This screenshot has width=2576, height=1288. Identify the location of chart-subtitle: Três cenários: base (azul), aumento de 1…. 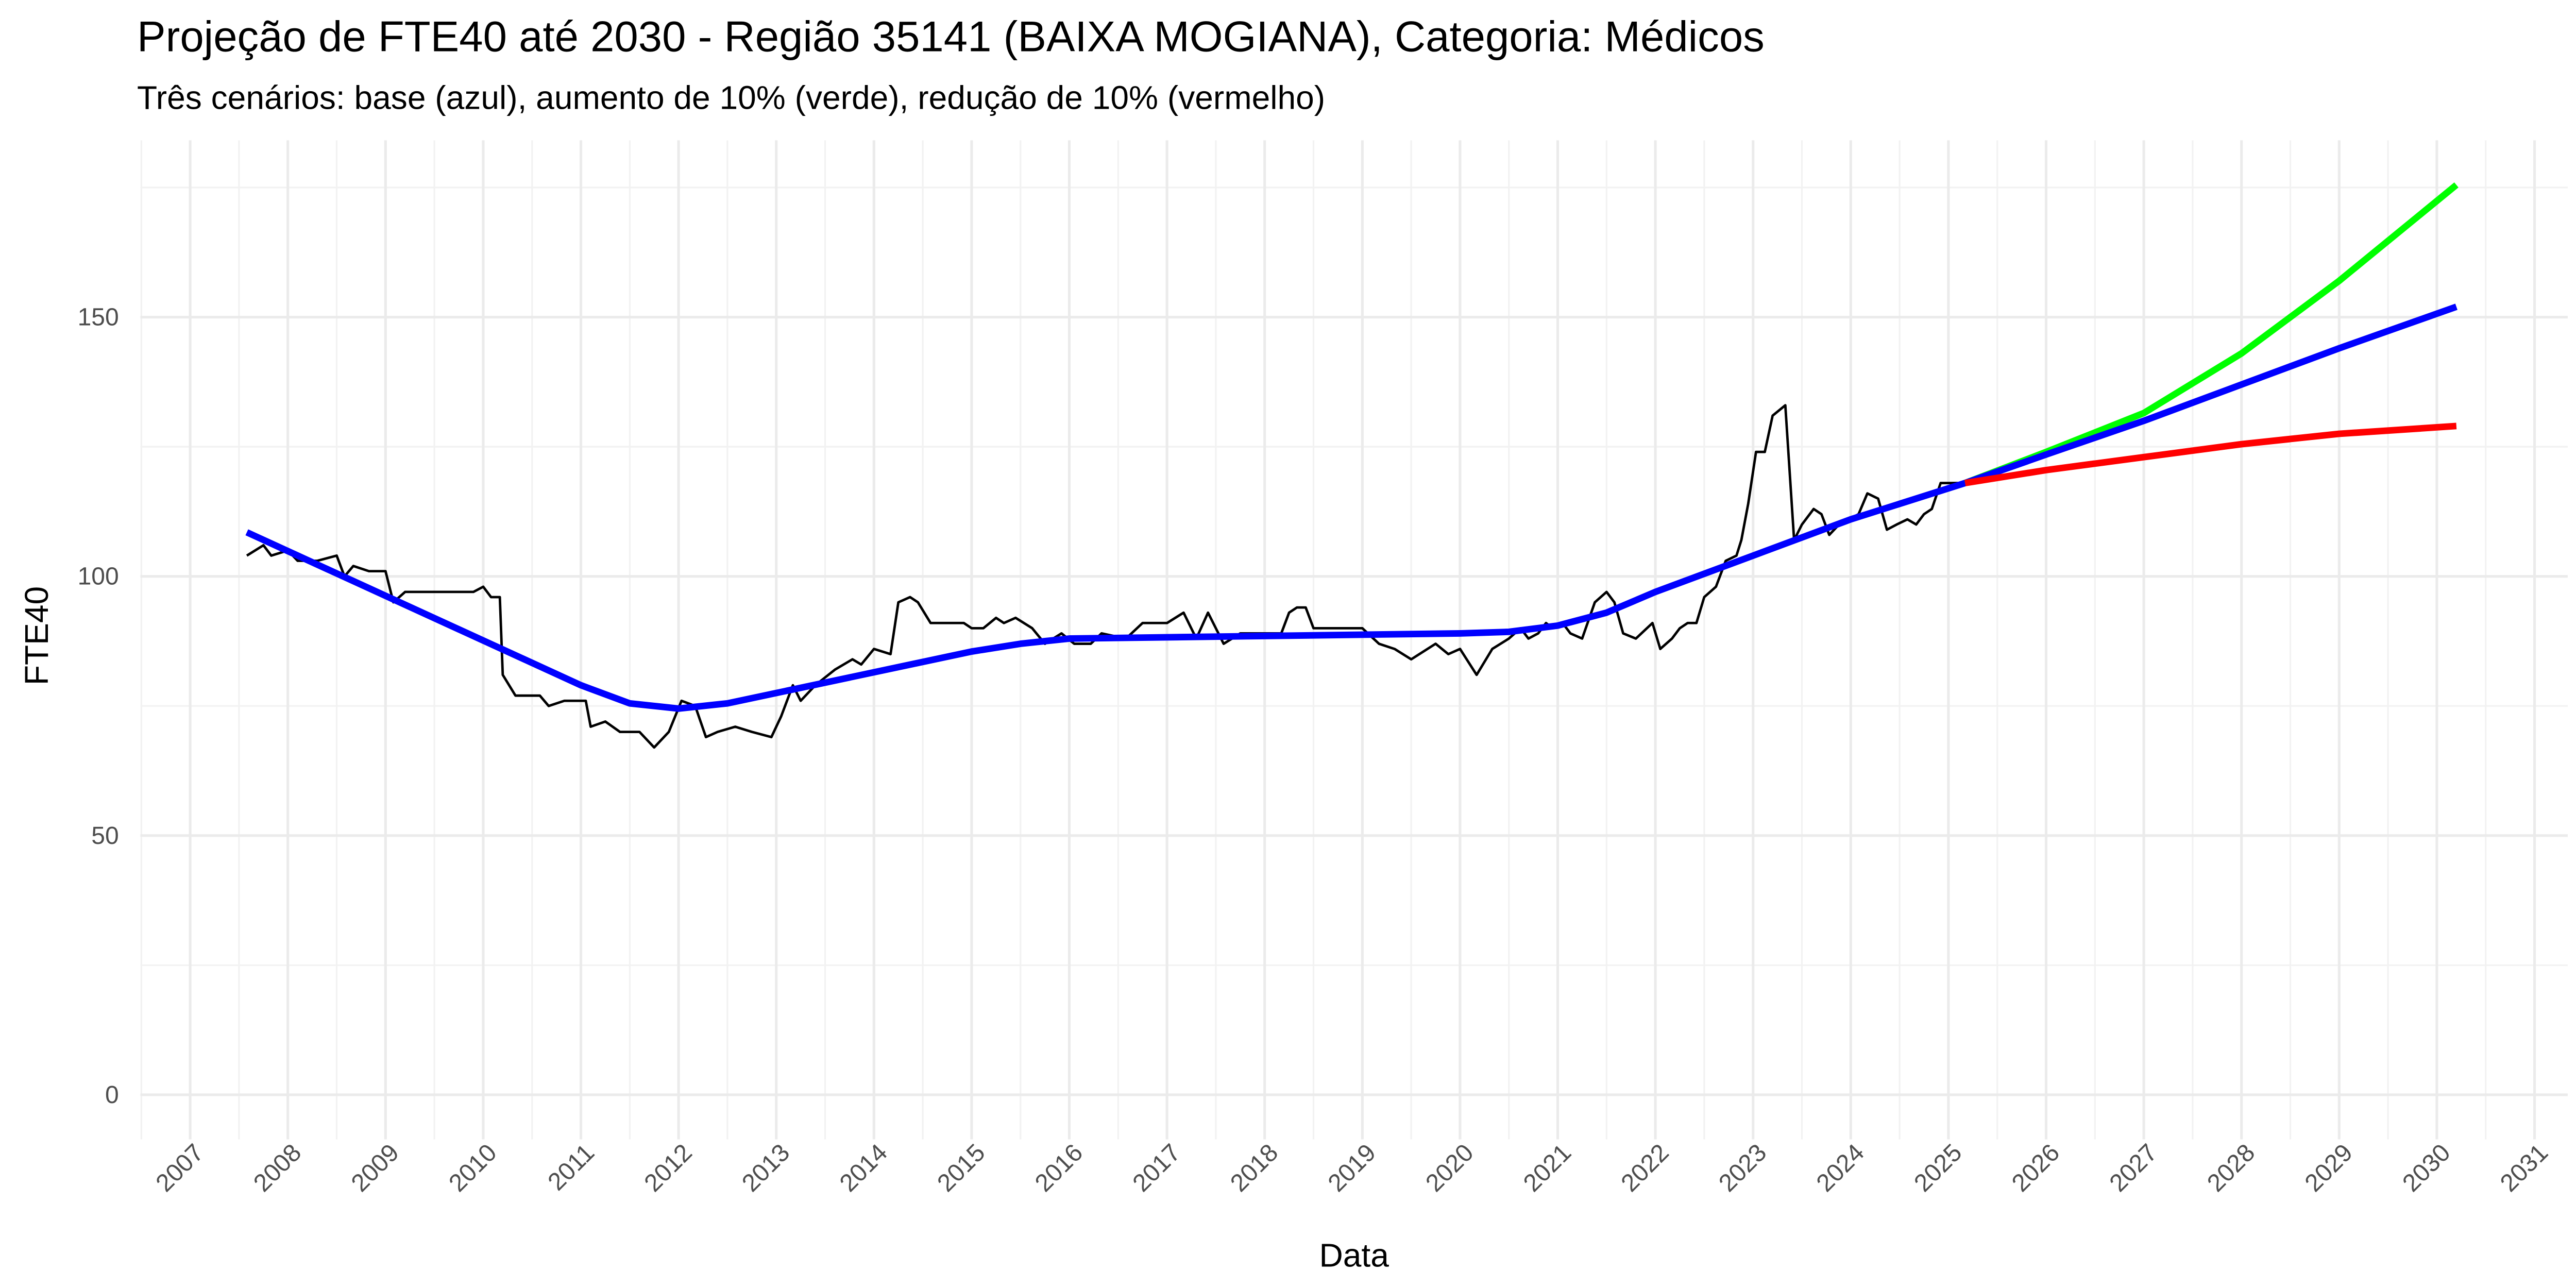
(731, 97).